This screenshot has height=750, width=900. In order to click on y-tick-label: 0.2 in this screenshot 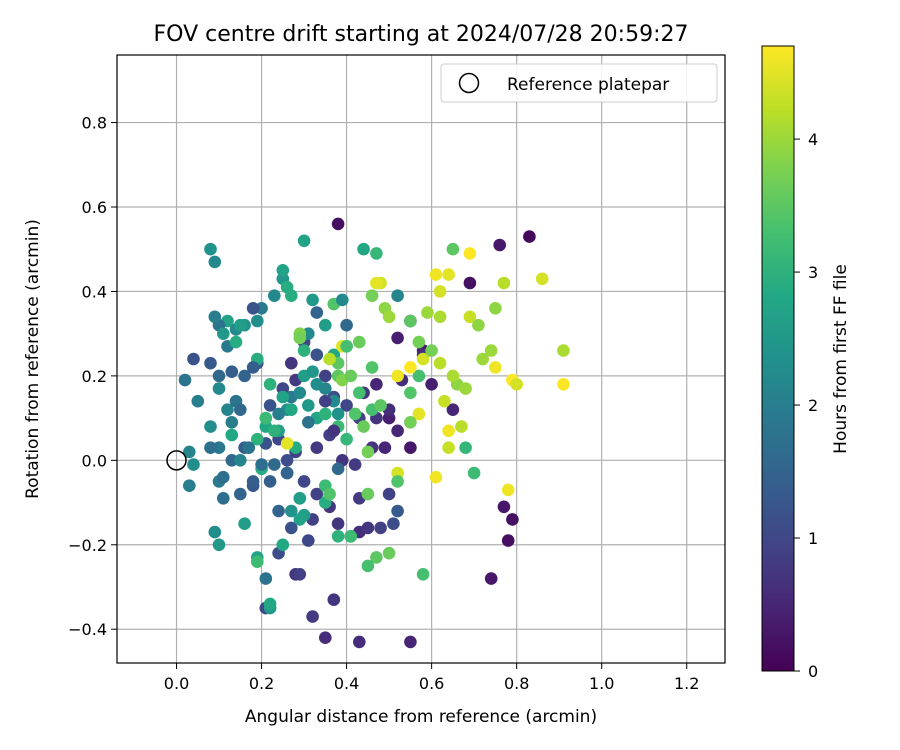, I will do `click(94, 376)`.